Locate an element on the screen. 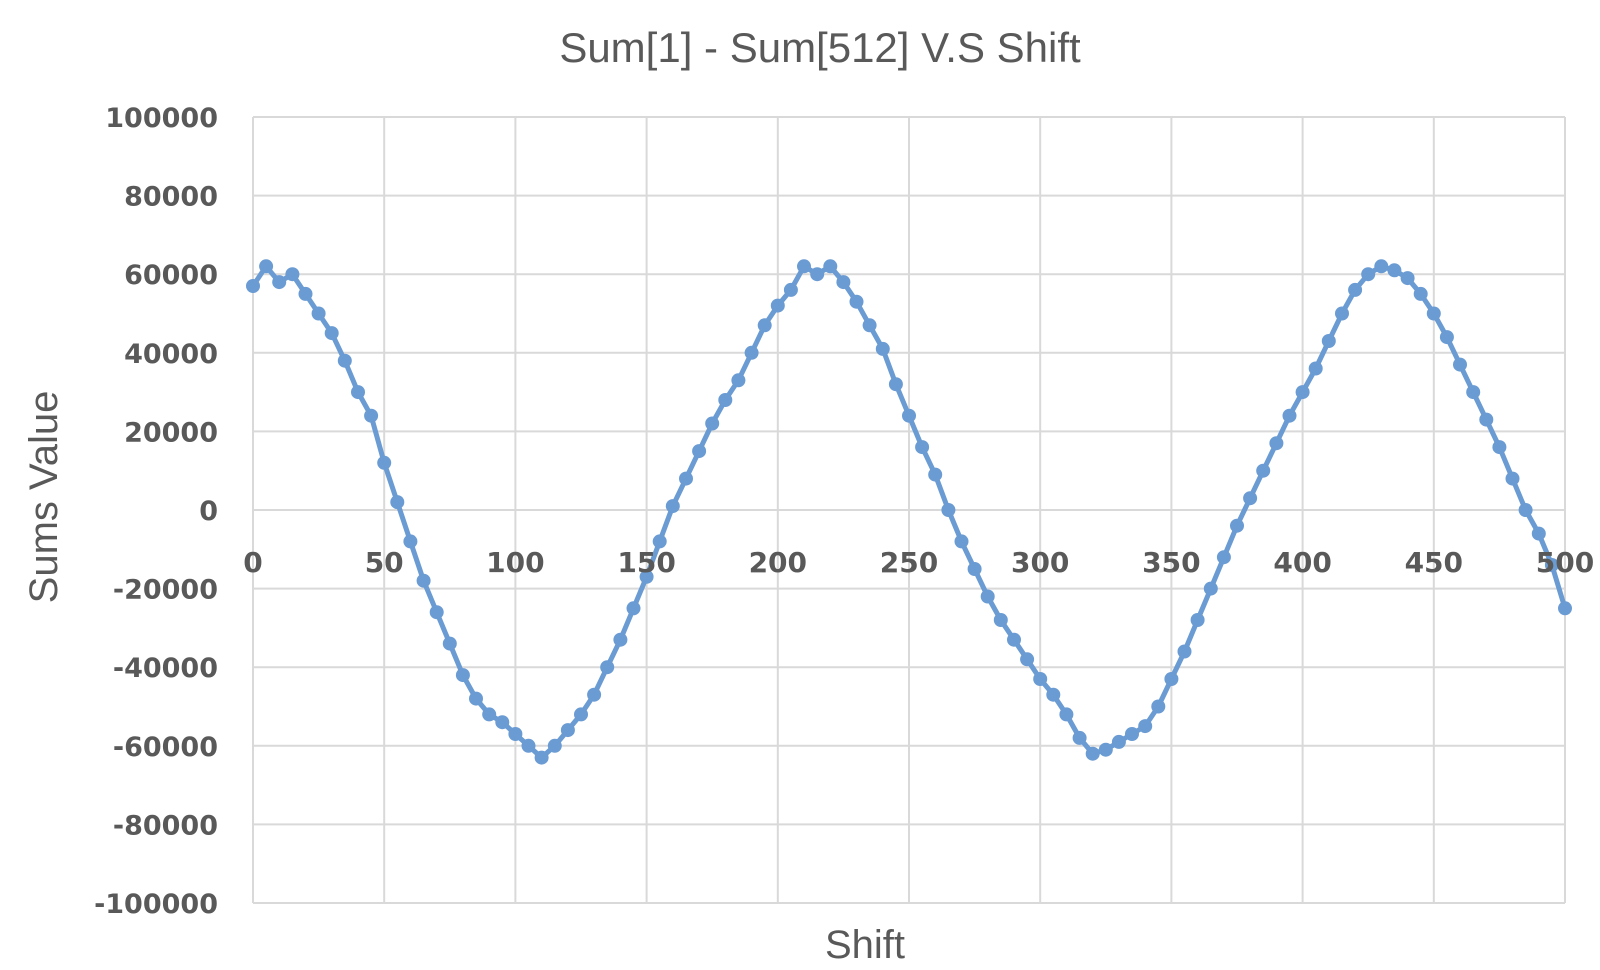 This screenshot has height=970, width=1600. x-tick-label: 300 is located at coordinates (1040, 562).